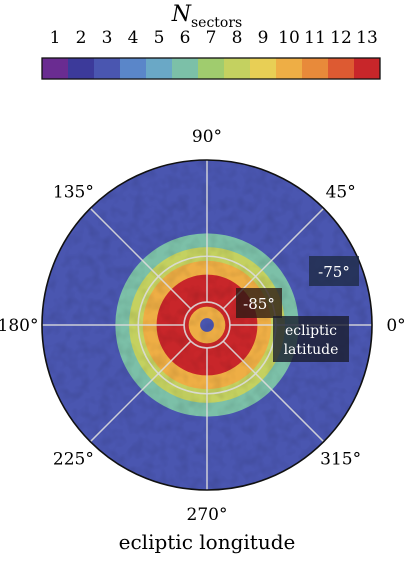 The width and height of the screenshot is (410, 564). I want to click on colorbar-title-subscript: sectors, so click(216, 23).